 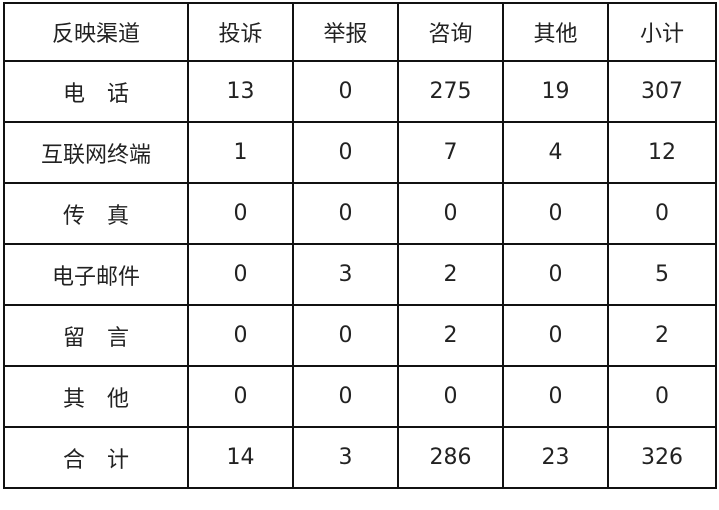 I want to click on table-row: 电 话 13 0 275 19 307, so click(x=360, y=91).